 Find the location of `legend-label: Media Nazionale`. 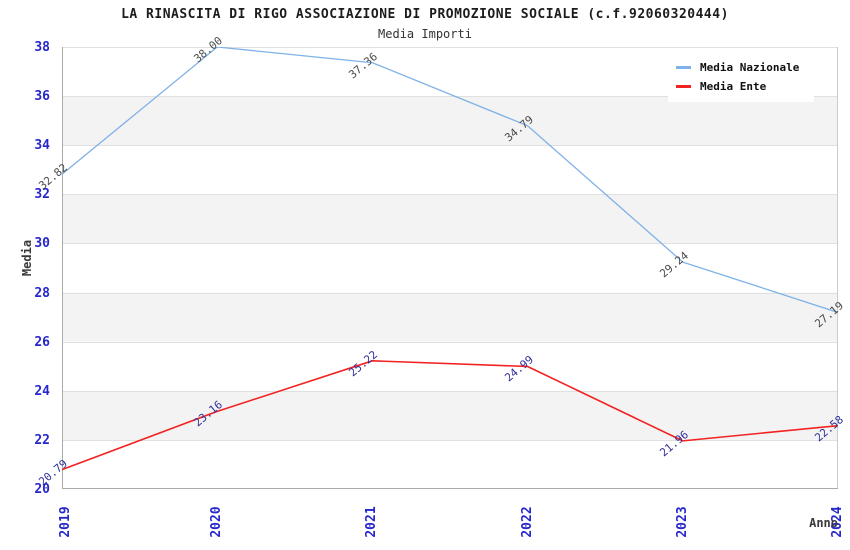

legend-label: Media Nazionale is located at coordinates (750, 67).